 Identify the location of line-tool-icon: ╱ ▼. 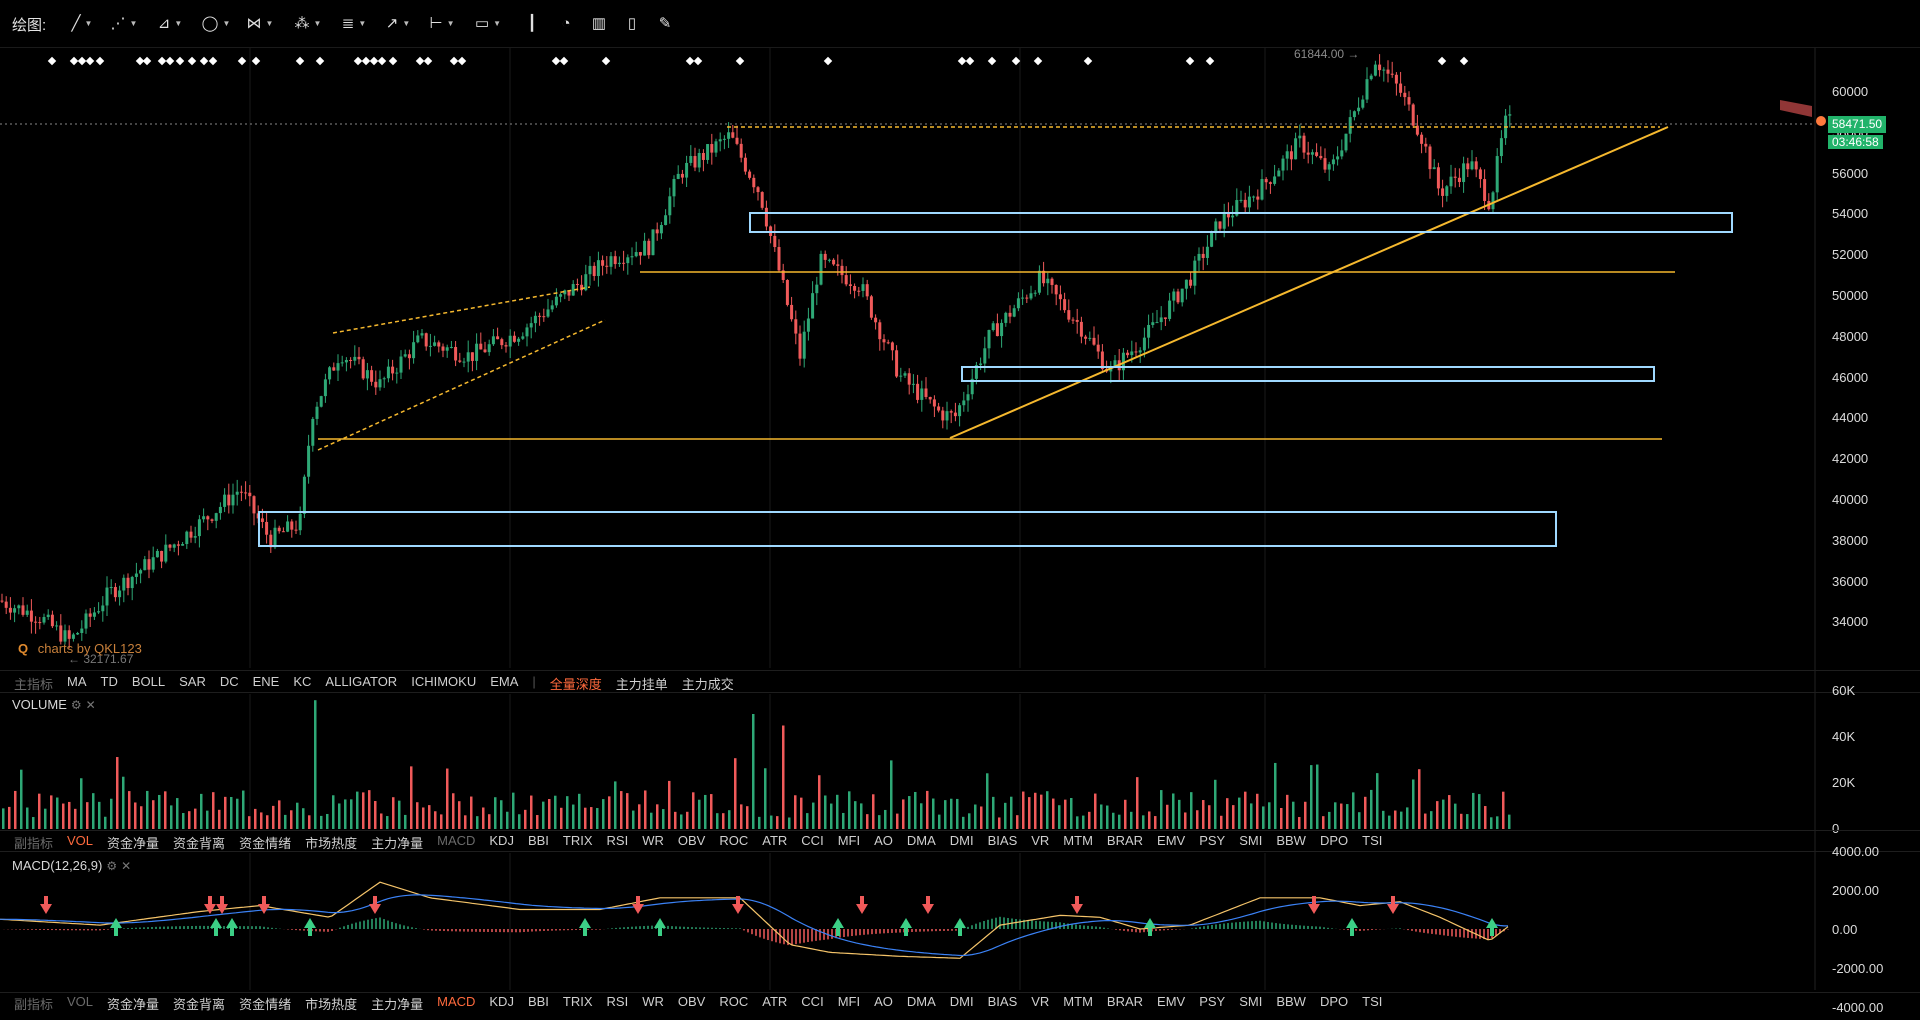
(82, 23).